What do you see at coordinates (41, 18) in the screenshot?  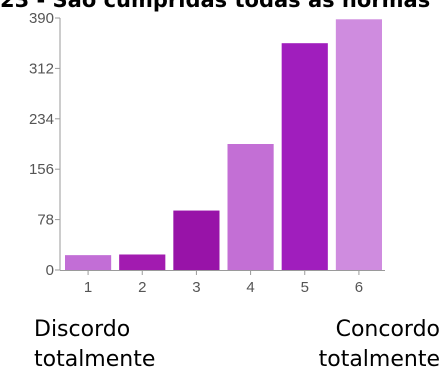 I see `y-tick-label: 390` at bounding box center [41, 18].